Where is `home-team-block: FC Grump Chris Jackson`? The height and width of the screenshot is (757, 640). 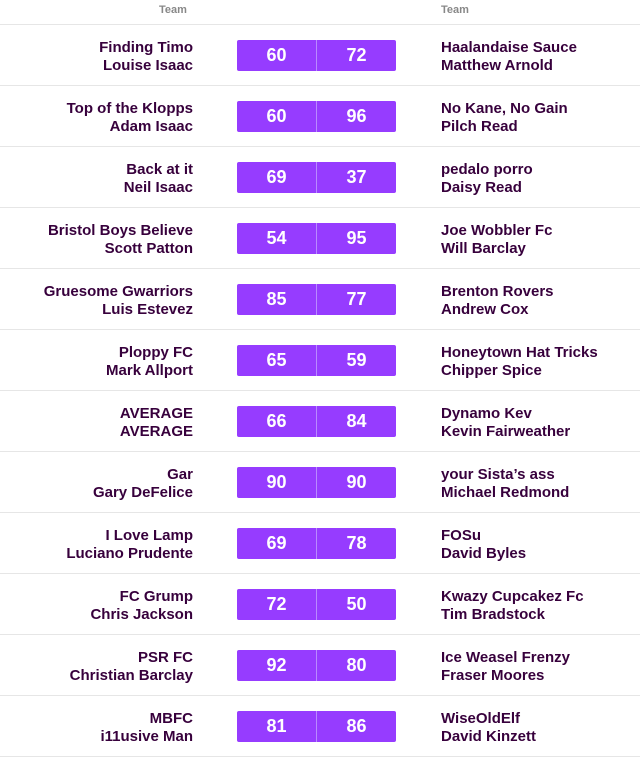
home-team-block: FC Grump Chris Jackson is located at coordinates (141, 606).